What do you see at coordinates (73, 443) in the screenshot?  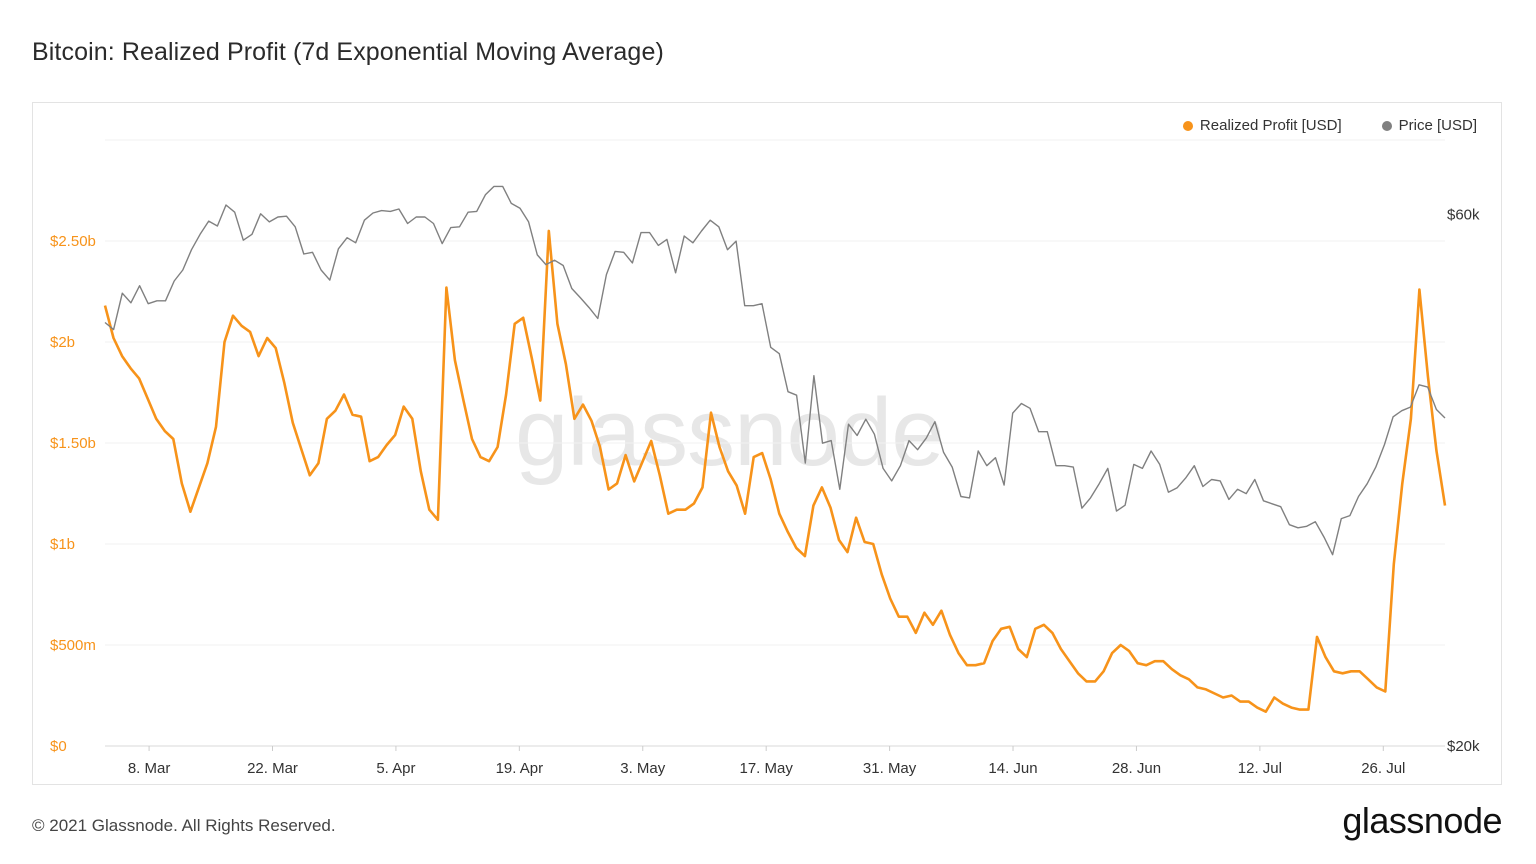 I see `y-left-tick-label: $1.50b` at bounding box center [73, 443].